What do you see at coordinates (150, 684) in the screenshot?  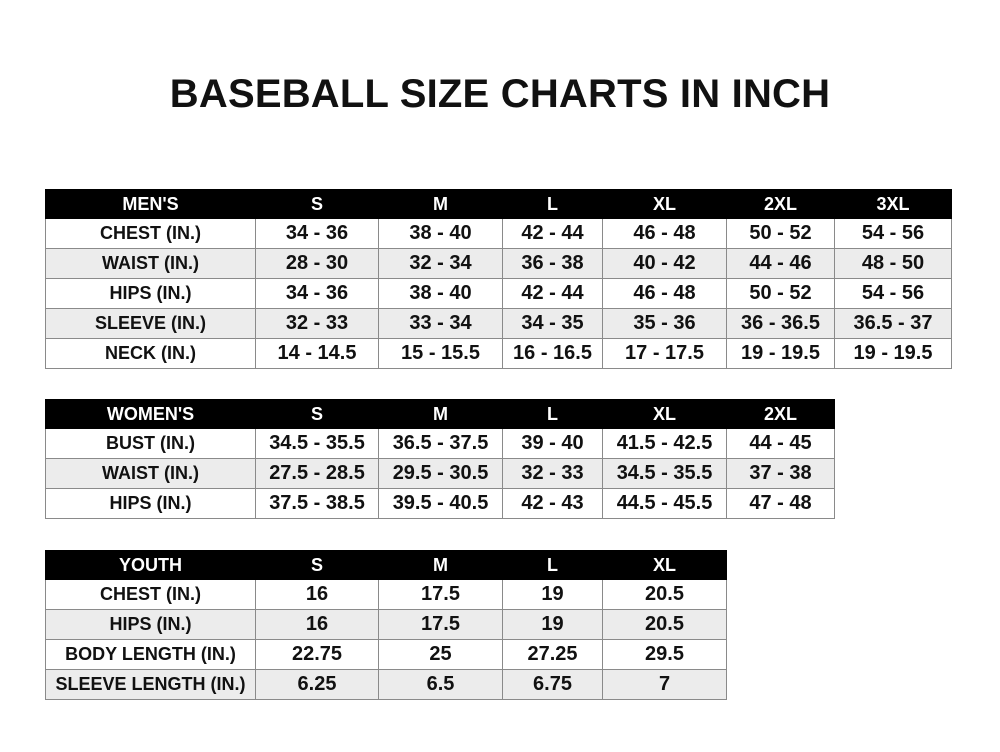 I see `row-label: SLEEVE LENGTH (IN.)` at bounding box center [150, 684].